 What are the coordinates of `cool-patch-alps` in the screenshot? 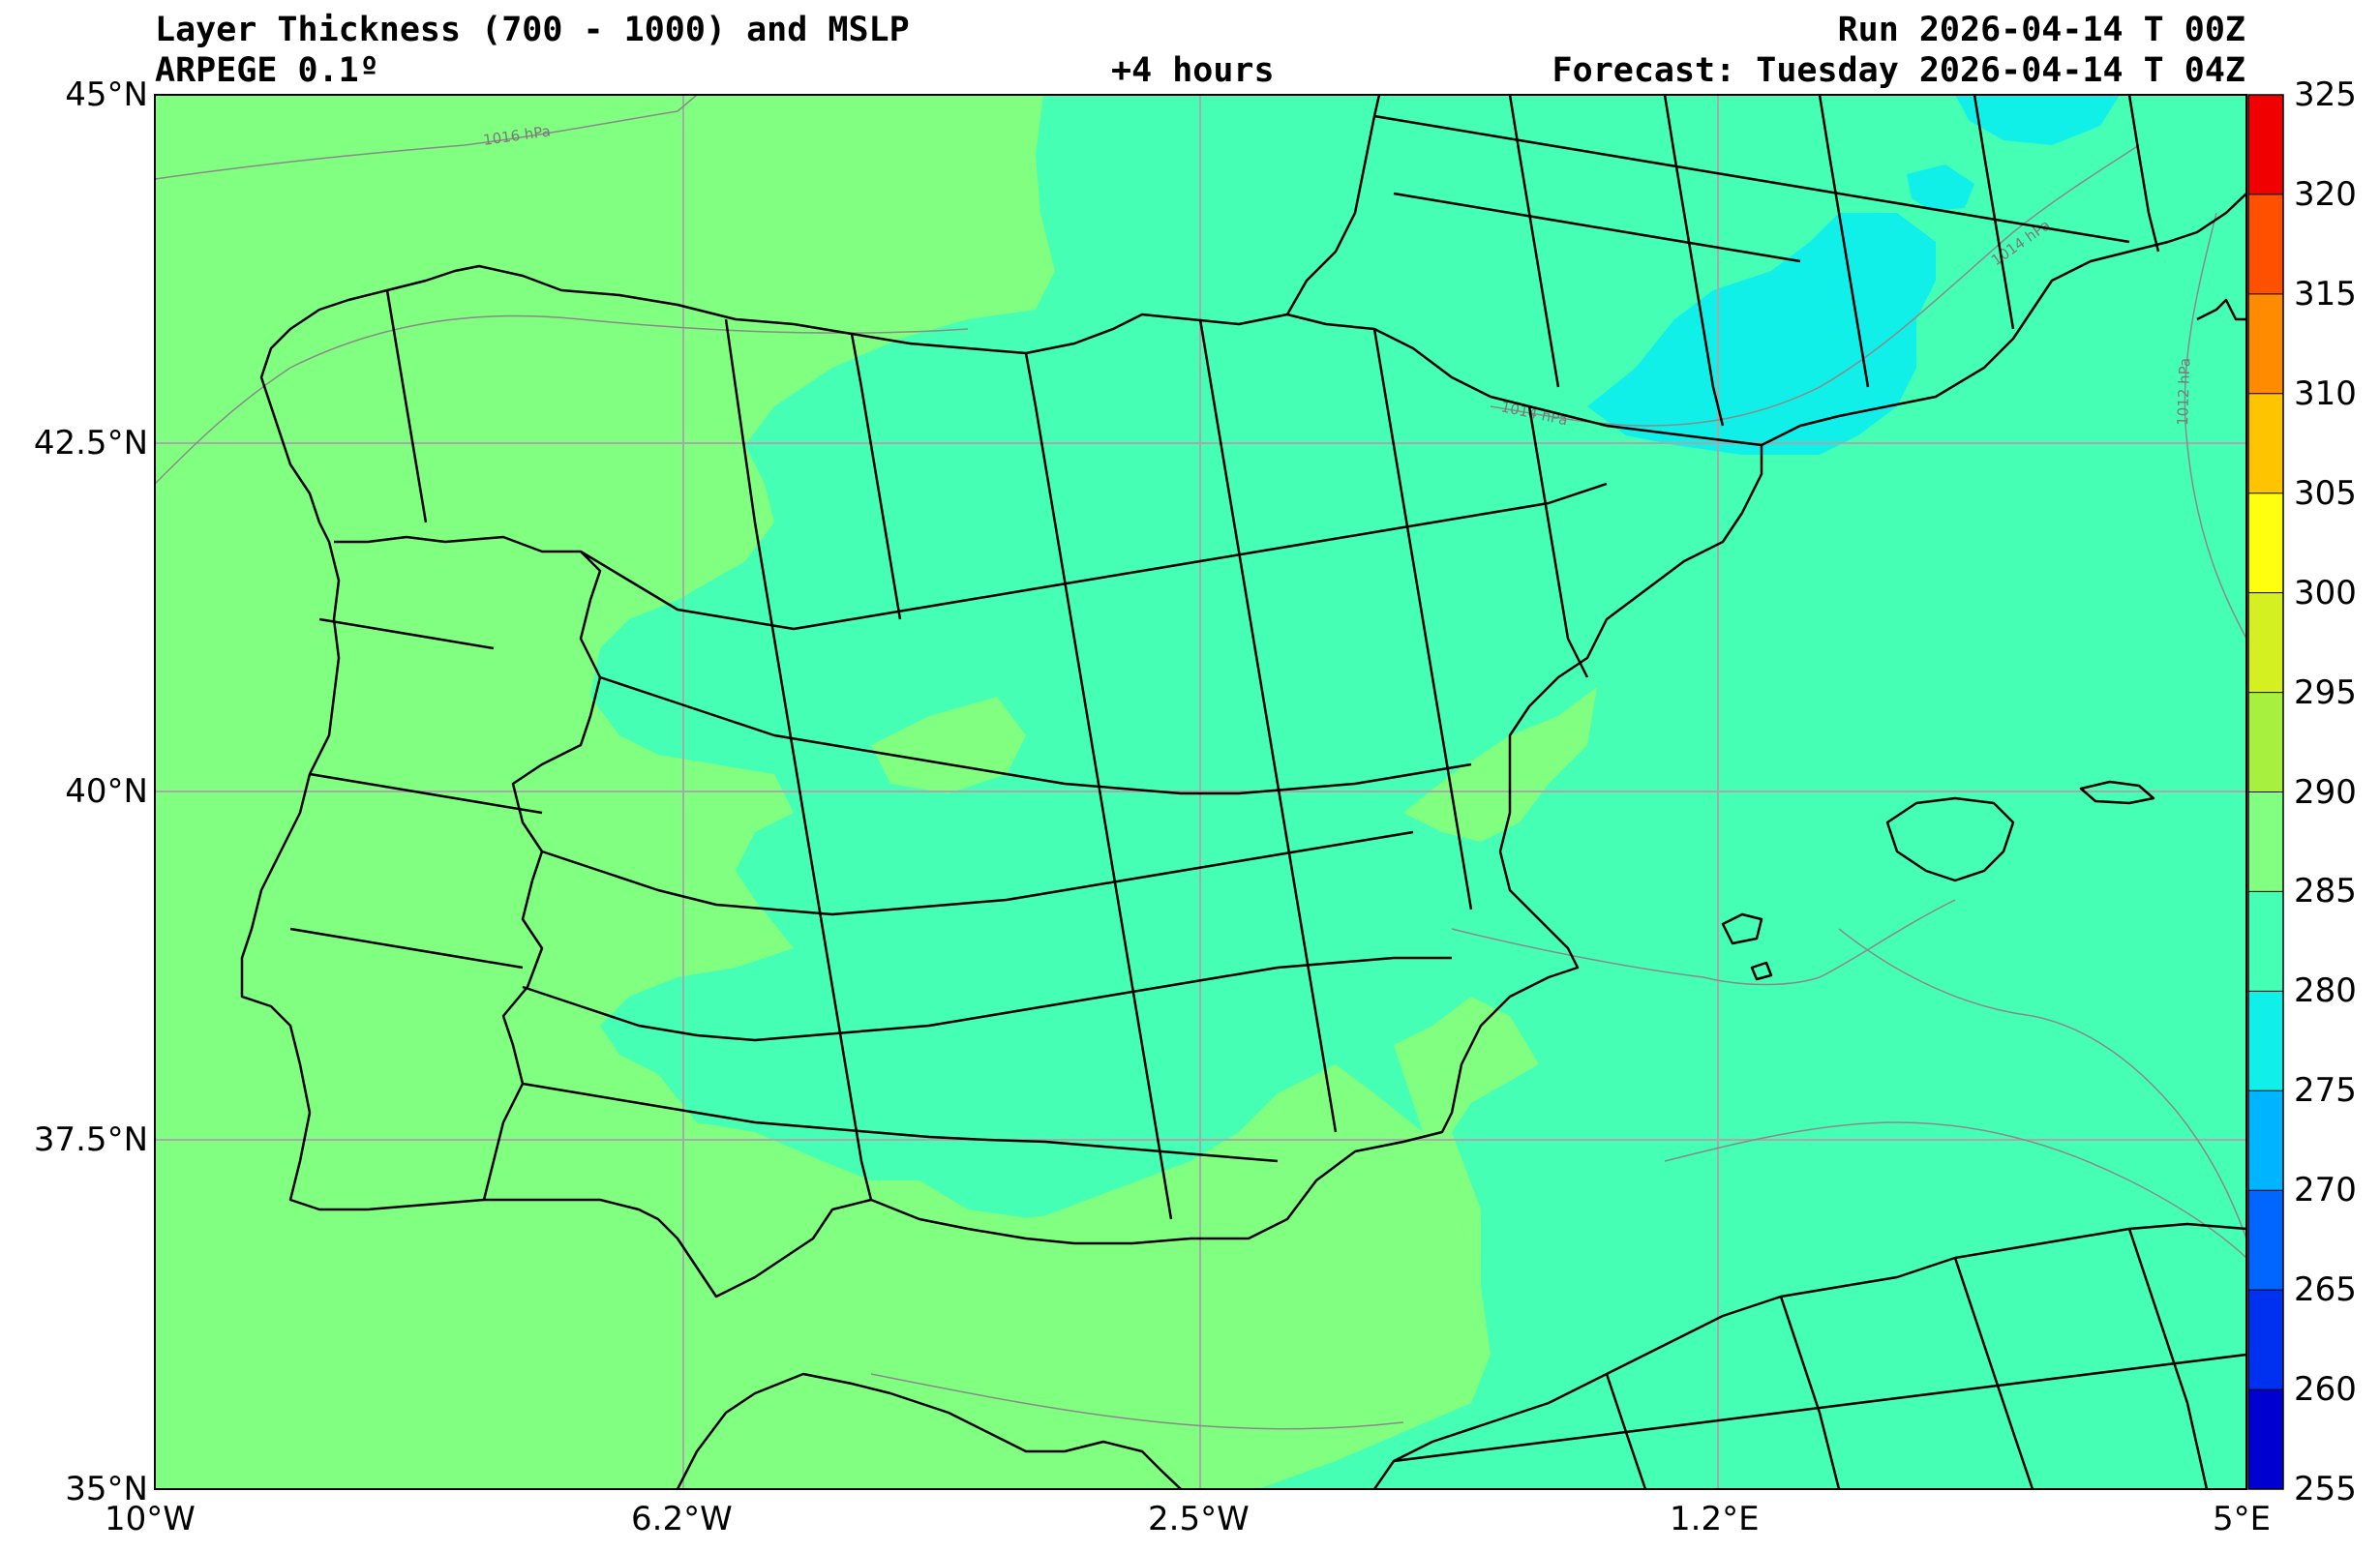 It's located at (2038, 120).